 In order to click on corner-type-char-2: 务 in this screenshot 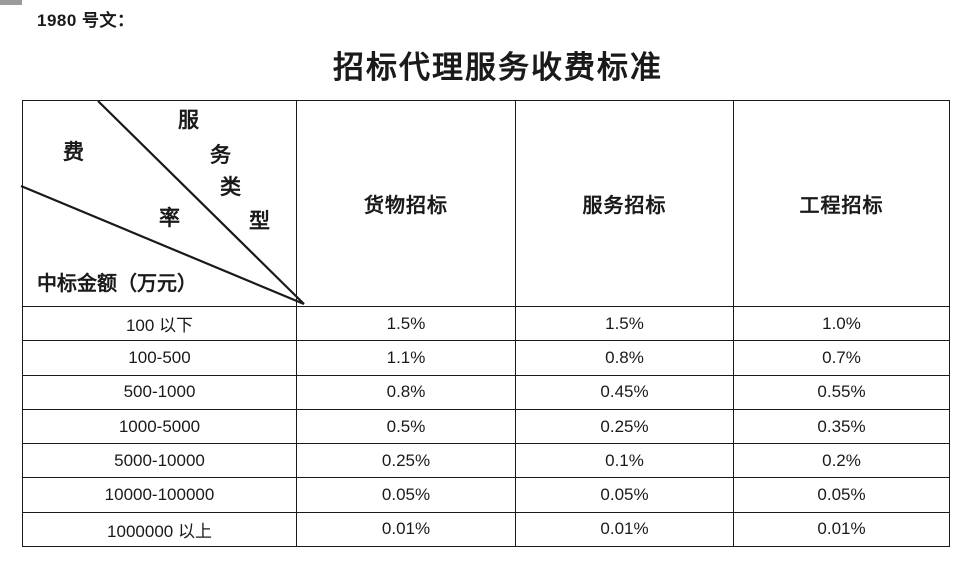, I will do `click(220, 155)`.